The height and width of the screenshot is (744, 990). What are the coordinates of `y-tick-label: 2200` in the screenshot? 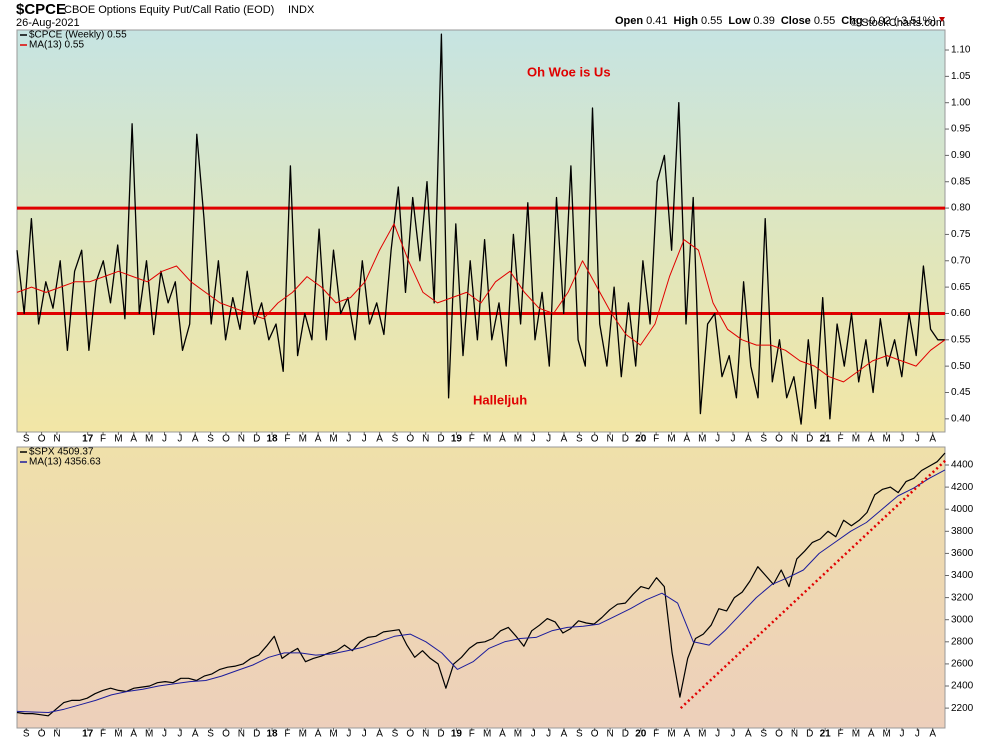 It's located at (962, 708).